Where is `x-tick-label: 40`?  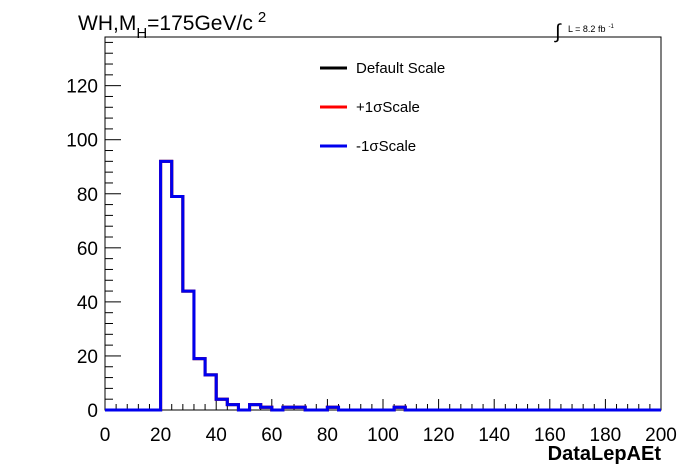 x-tick-label: 40 is located at coordinates (216, 435).